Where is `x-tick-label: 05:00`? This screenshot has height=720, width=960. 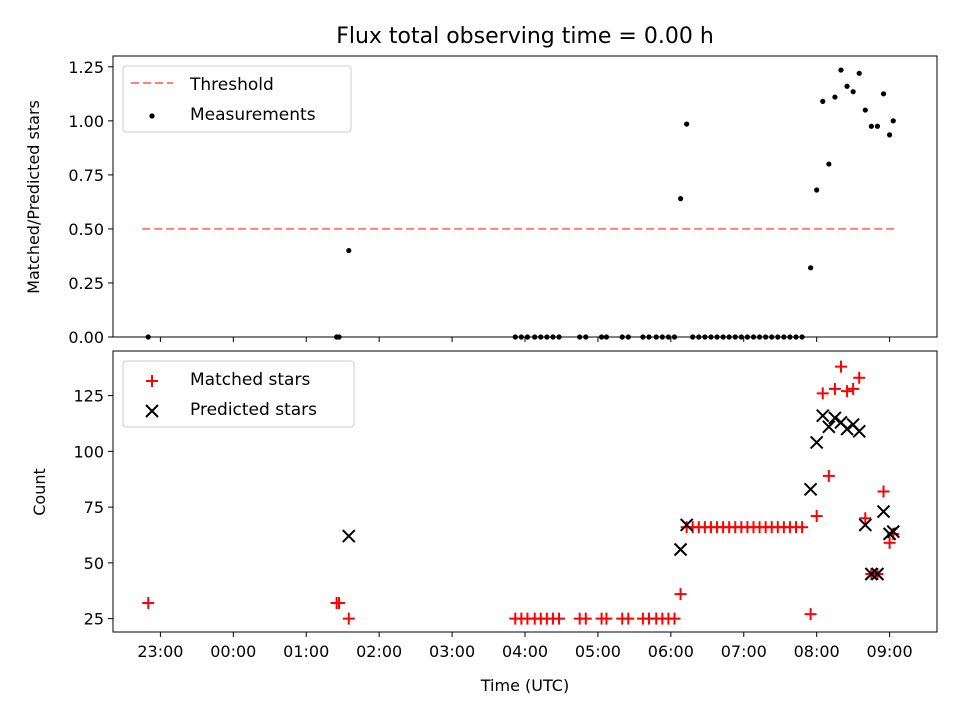
x-tick-label: 05:00 is located at coordinates (598, 651).